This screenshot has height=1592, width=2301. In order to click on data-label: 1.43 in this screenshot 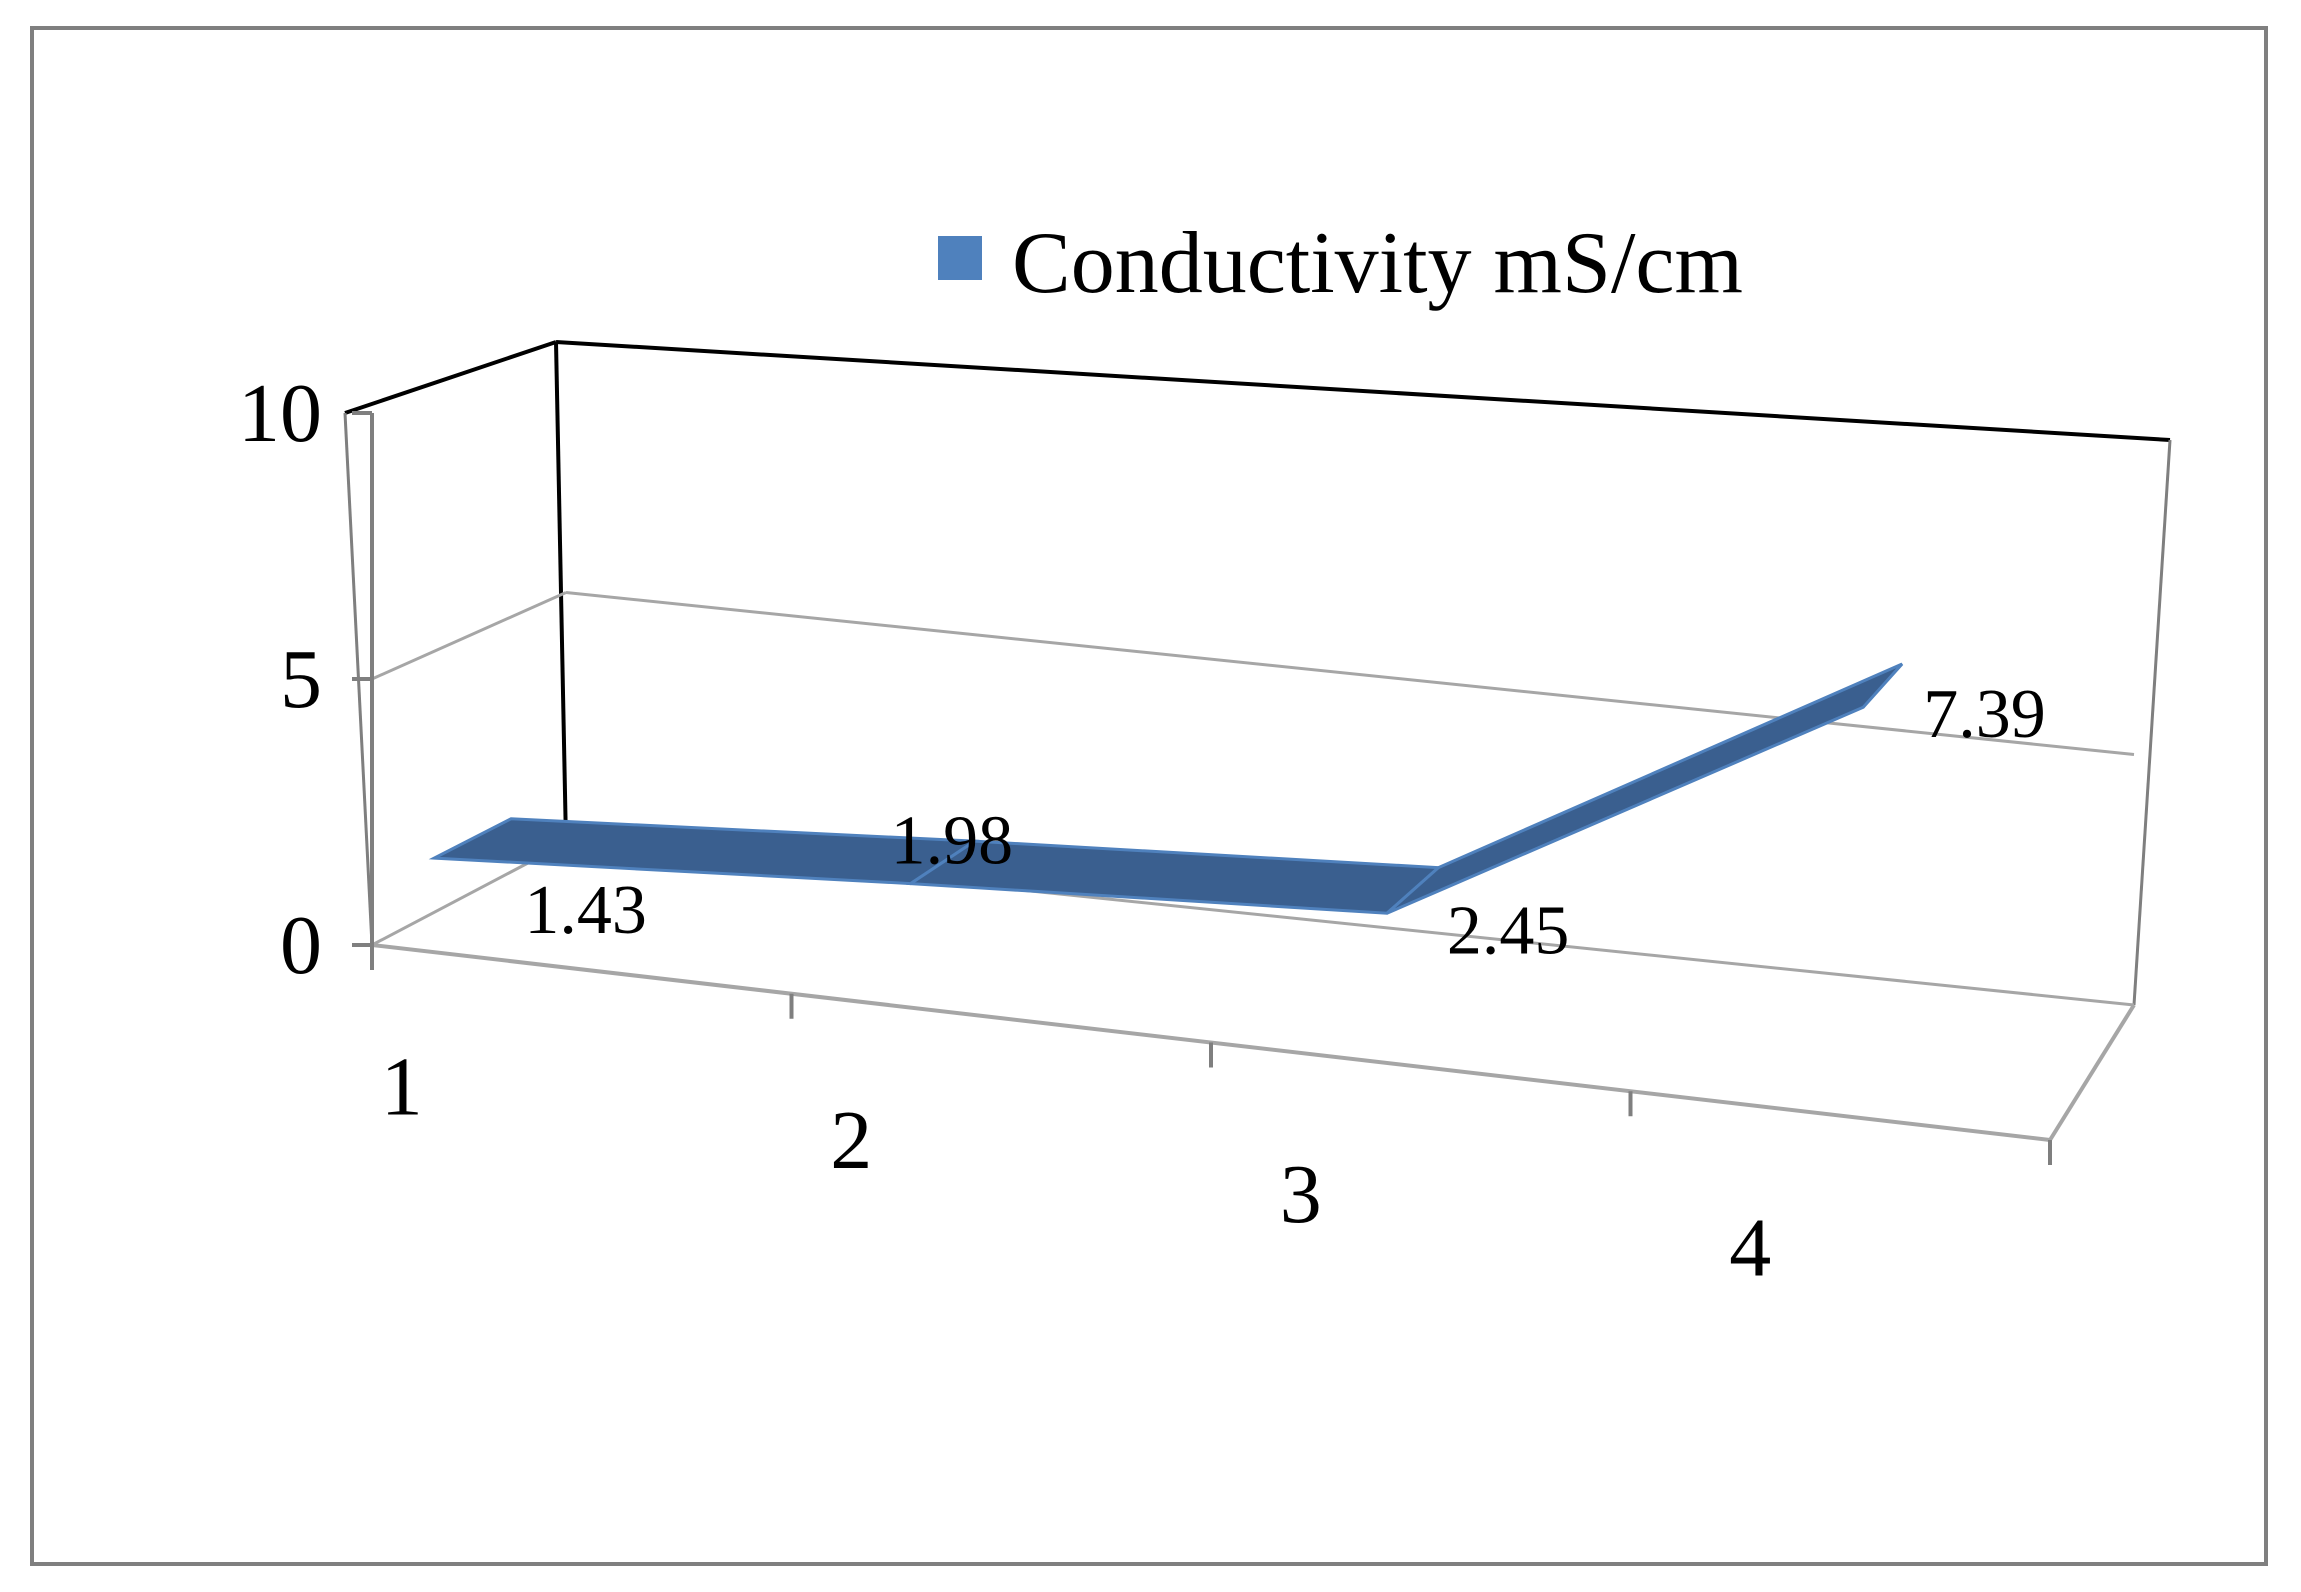, I will do `click(585, 910)`.